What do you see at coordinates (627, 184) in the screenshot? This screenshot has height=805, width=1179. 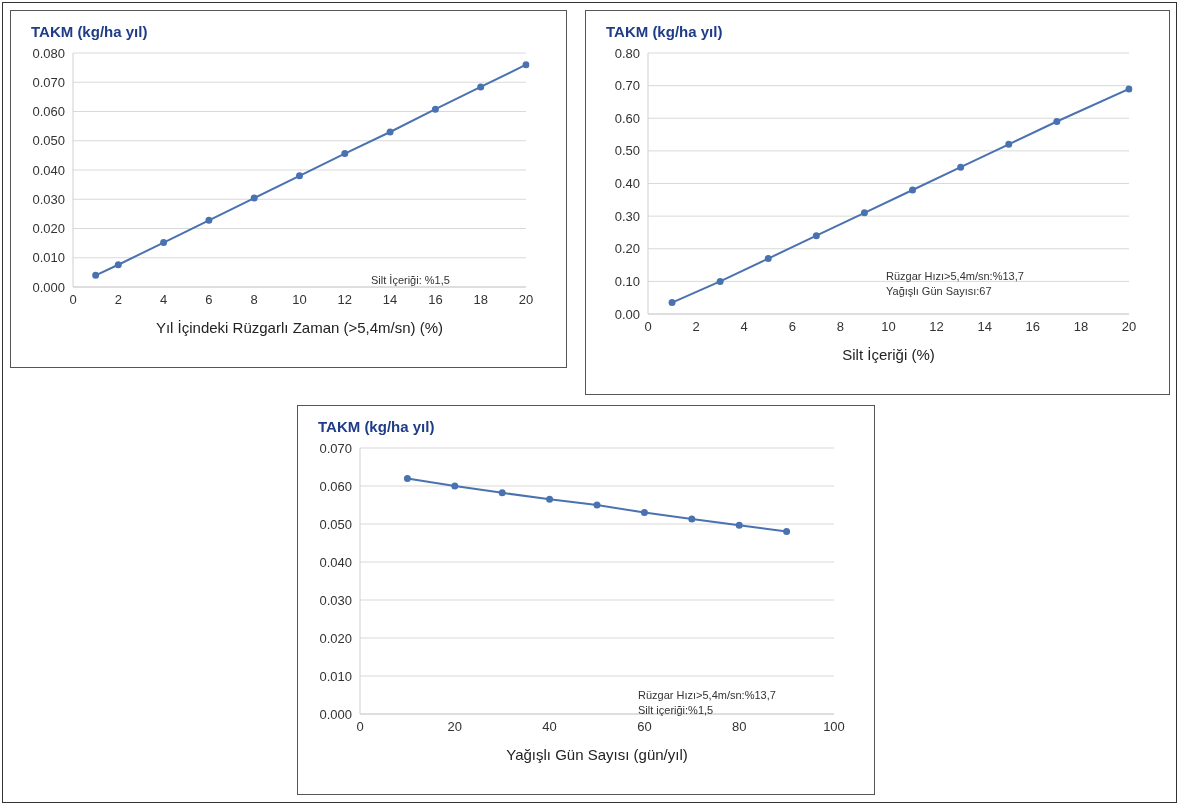 I see `y-tick-label: 0.40` at bounding box center [627, 184].